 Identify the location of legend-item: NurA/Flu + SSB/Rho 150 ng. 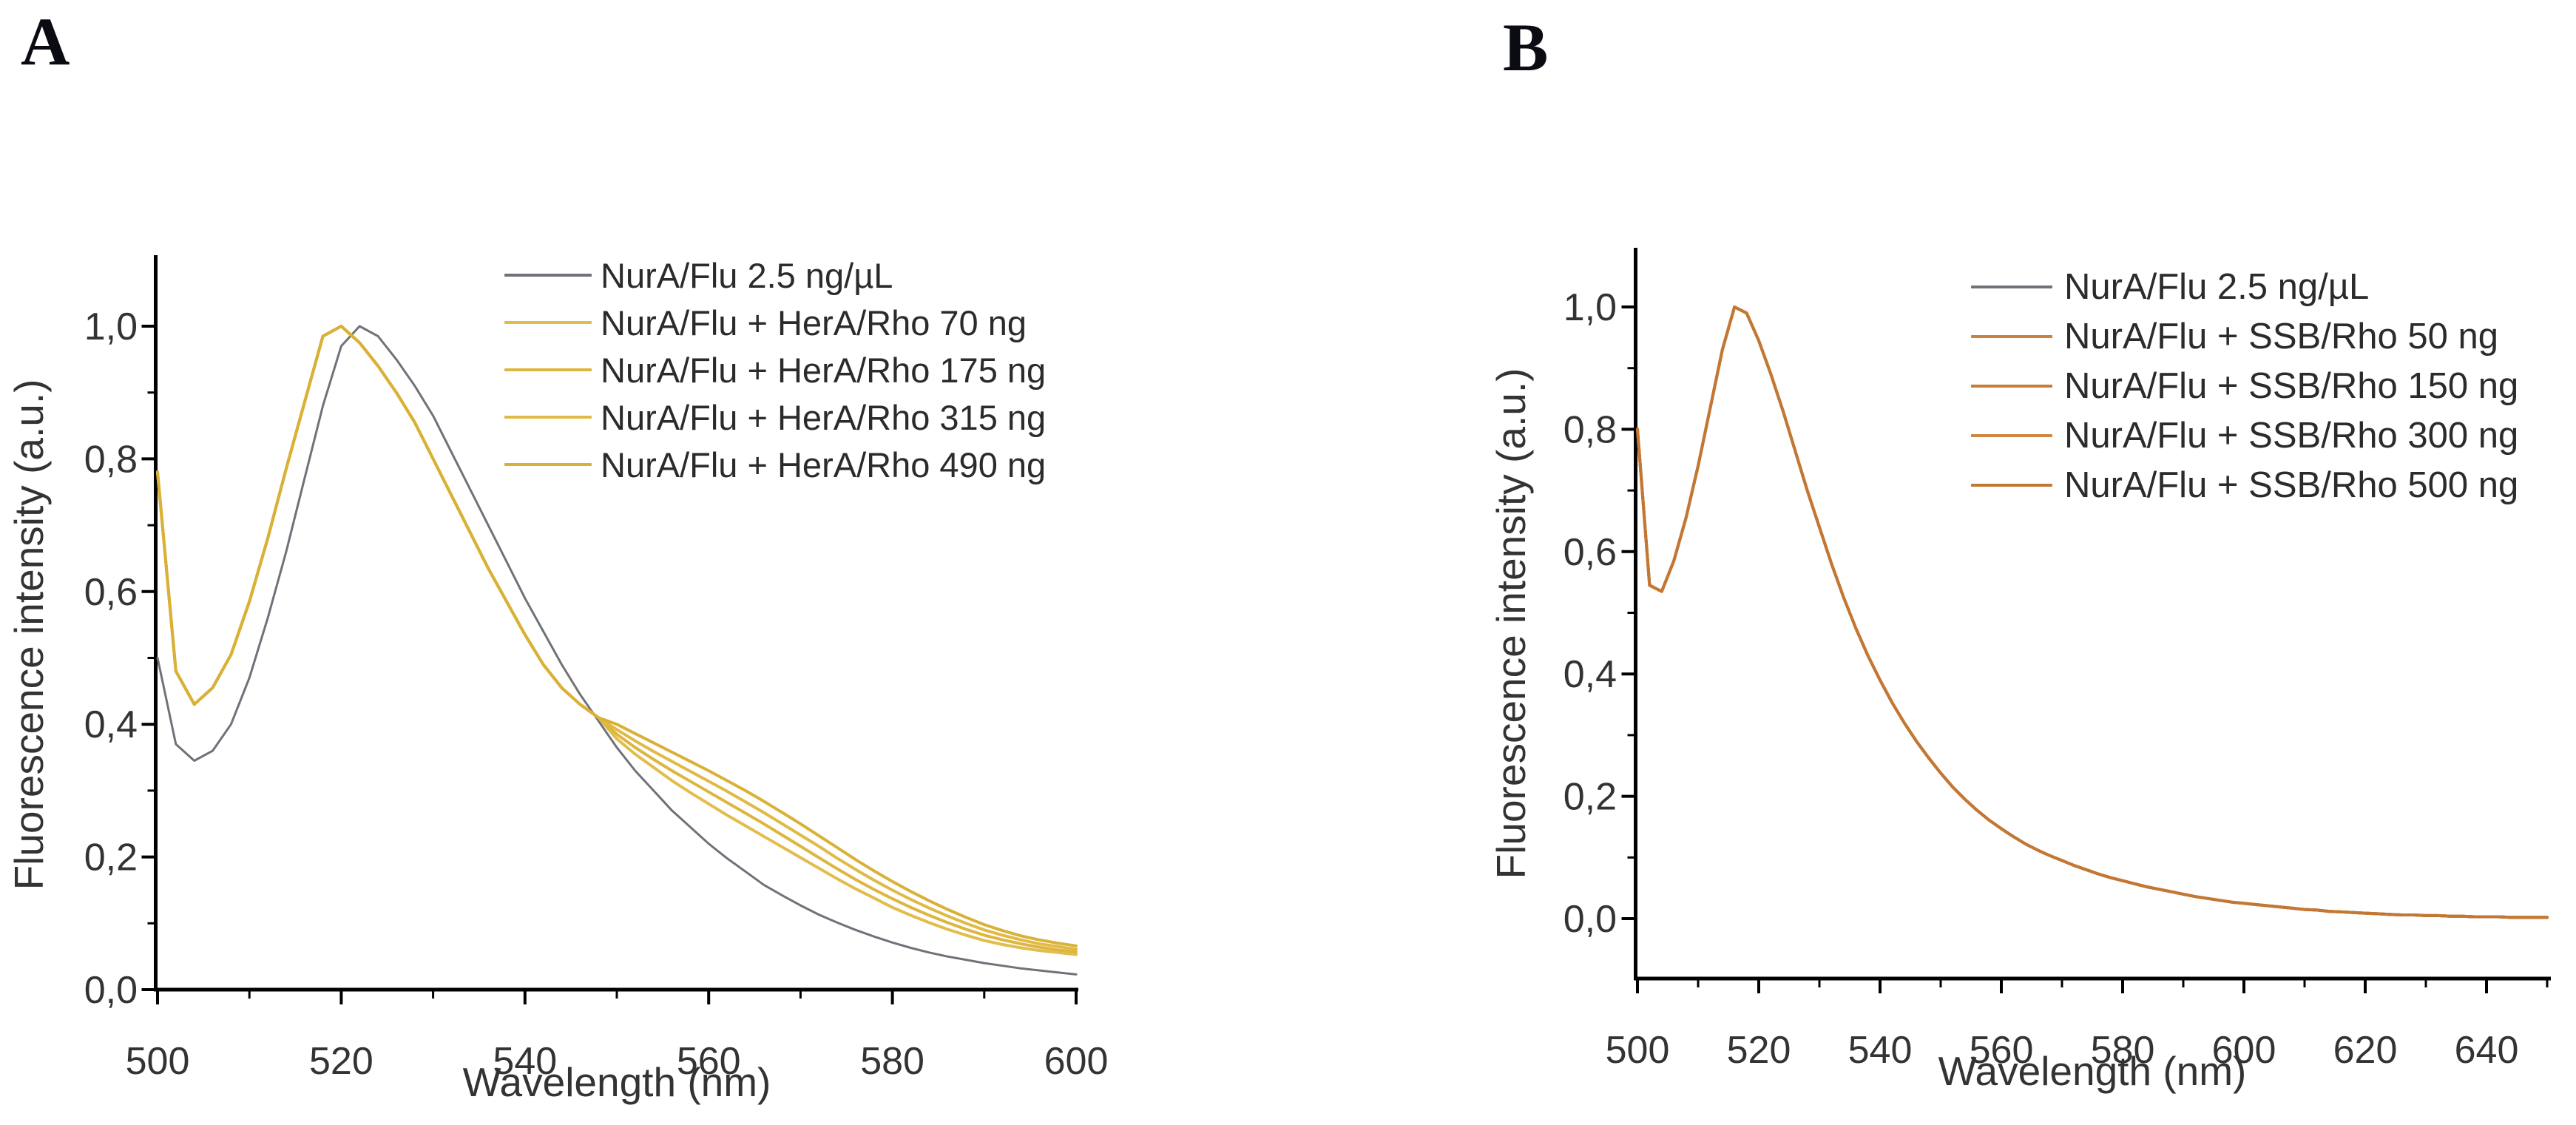
(2244, 386).